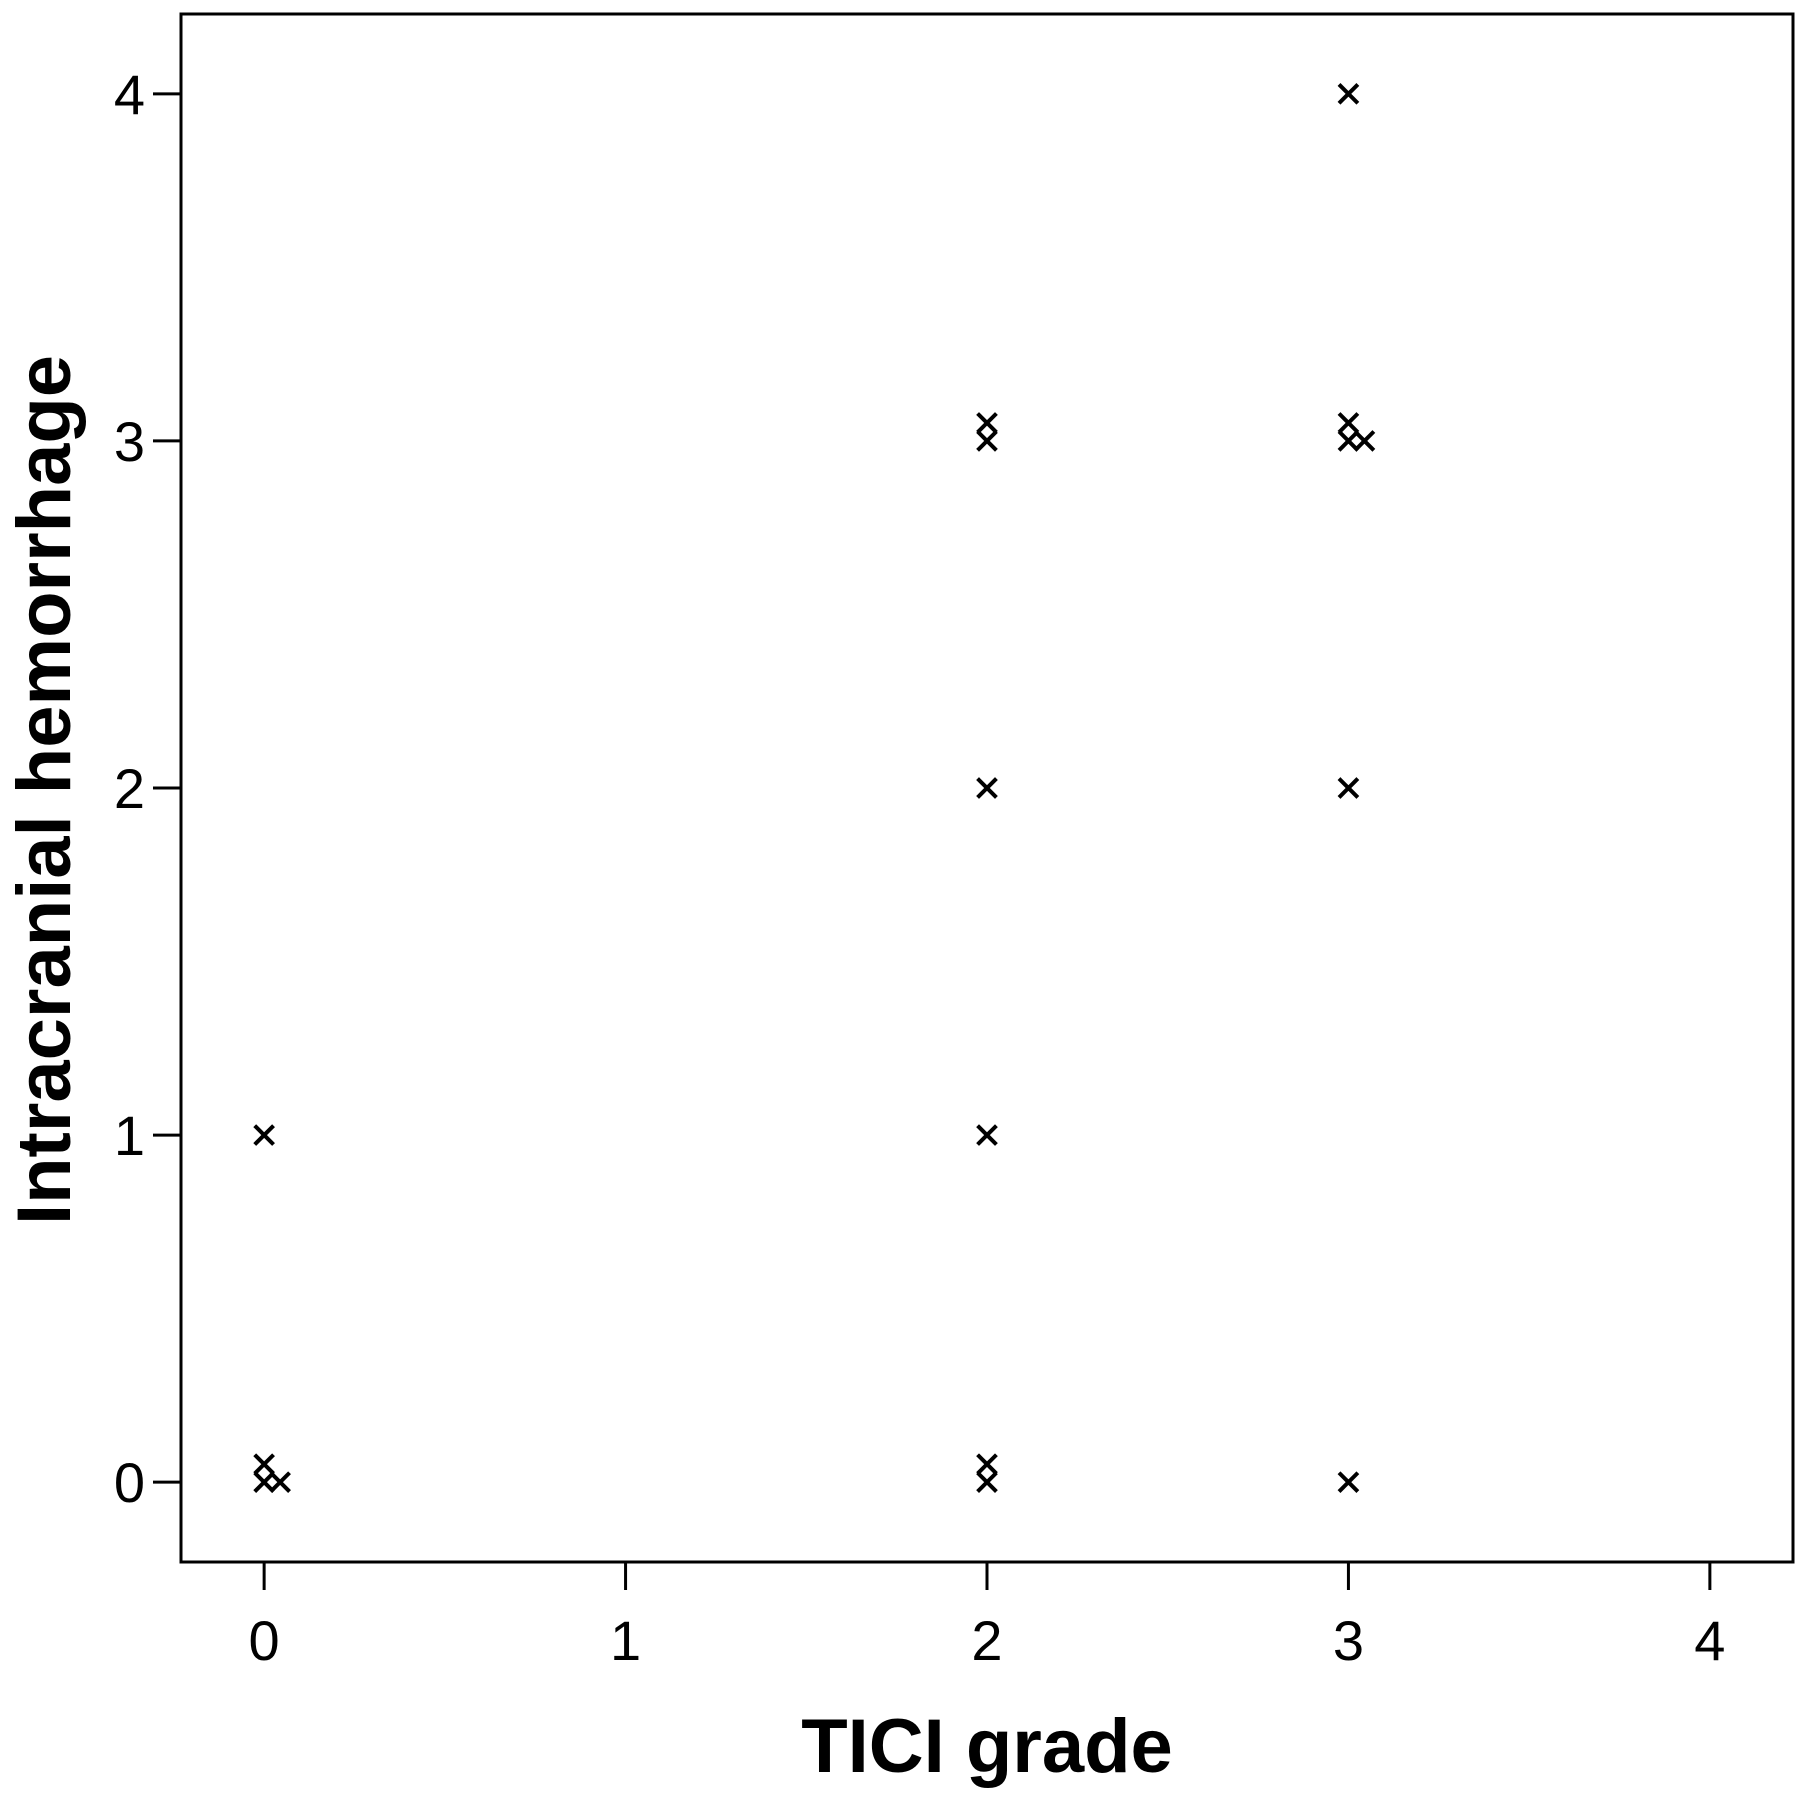 This screenshot has height=1793, width=1800. What do you see at coordinates (44, 790) in the screenshot?
I see `y-axis-title: Intracranial hemorrhage` at bounding box center [44, 790].